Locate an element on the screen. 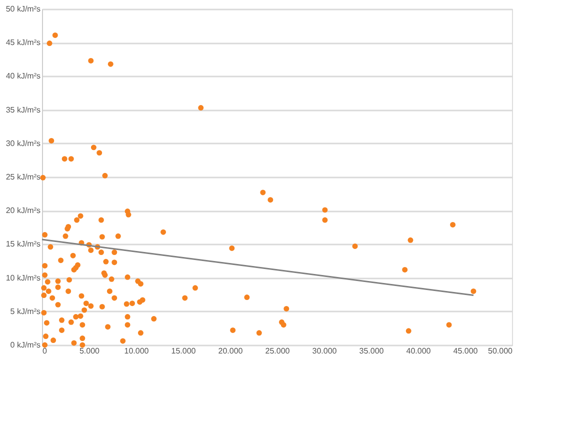 This screenshot has height=422, width=573. x-tick-label: 5.000 is located at coordinates (89, 351).